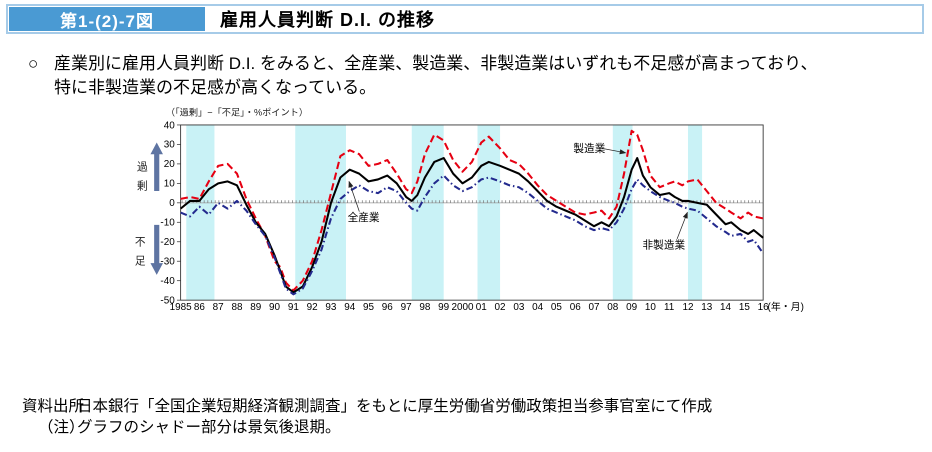 The height and width of the screenshot is (452, 932). What do you see at coordinates (140, 251) in the screenshot?
I see `shortage-label: 不足` at bounding box center [140, 251].